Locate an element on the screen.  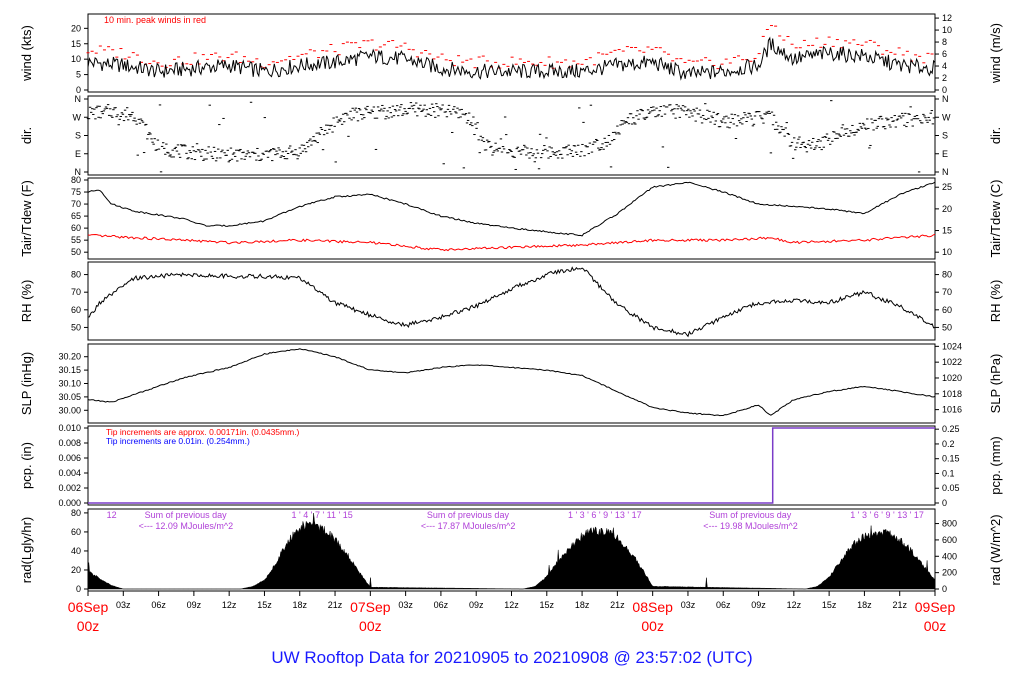
temp-left-tick-label: 80 is located at coordinates (76, 180).